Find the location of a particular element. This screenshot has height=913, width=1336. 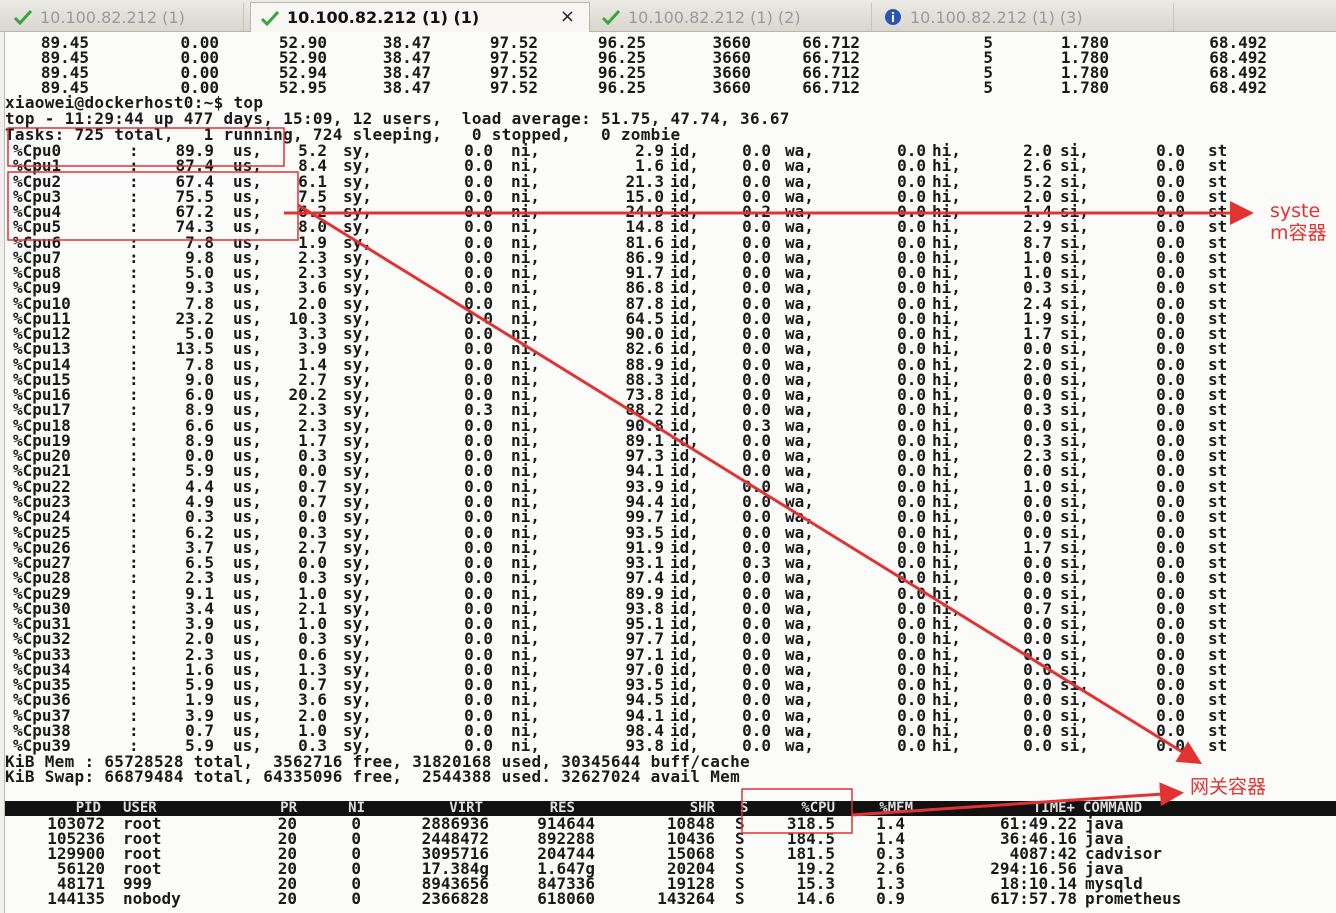

cpu-value: 2.0 is located at coordinates (1037, 196).